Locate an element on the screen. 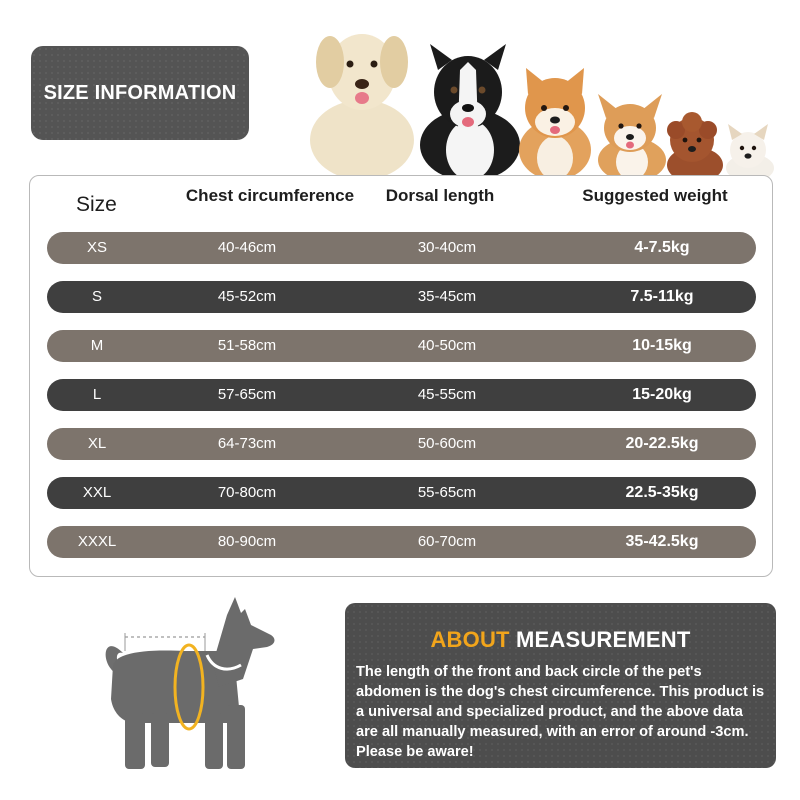  cell-chest: 80-90cm is located at coordinates (247, 541).